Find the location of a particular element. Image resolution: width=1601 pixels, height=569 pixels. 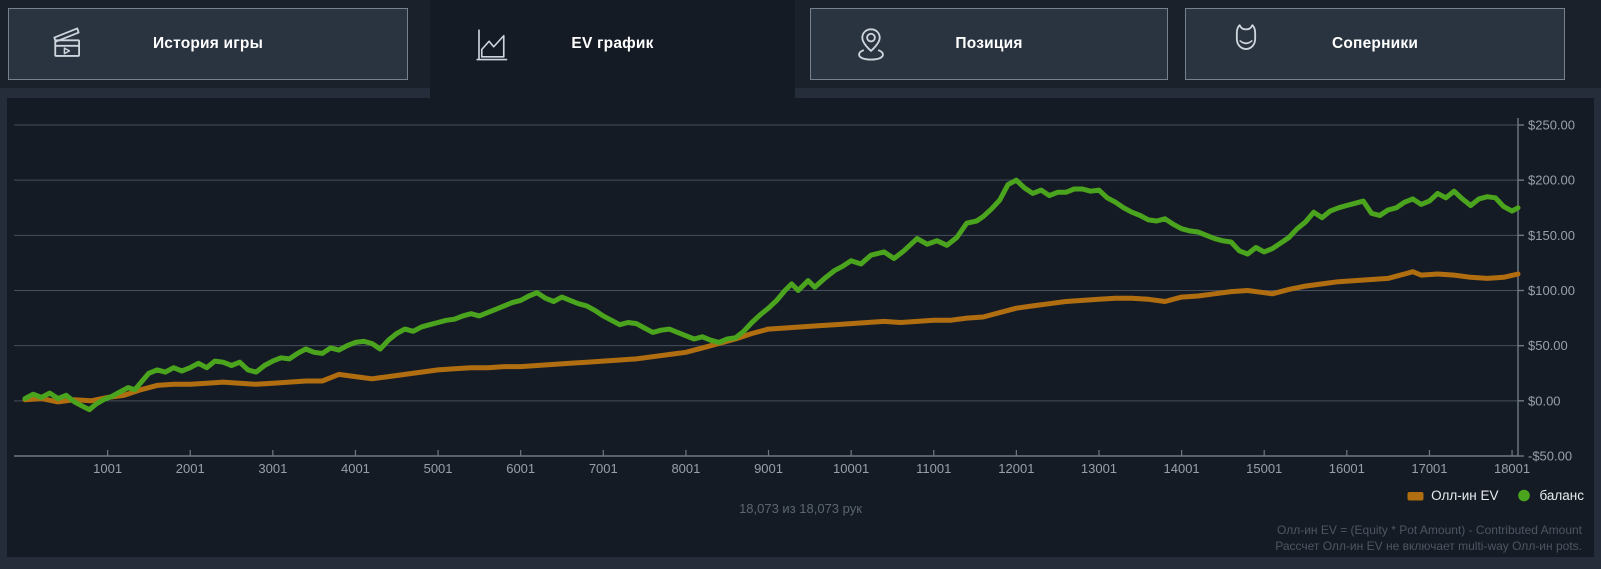

svg-text: 2001 is located at coordinates (190, 468).